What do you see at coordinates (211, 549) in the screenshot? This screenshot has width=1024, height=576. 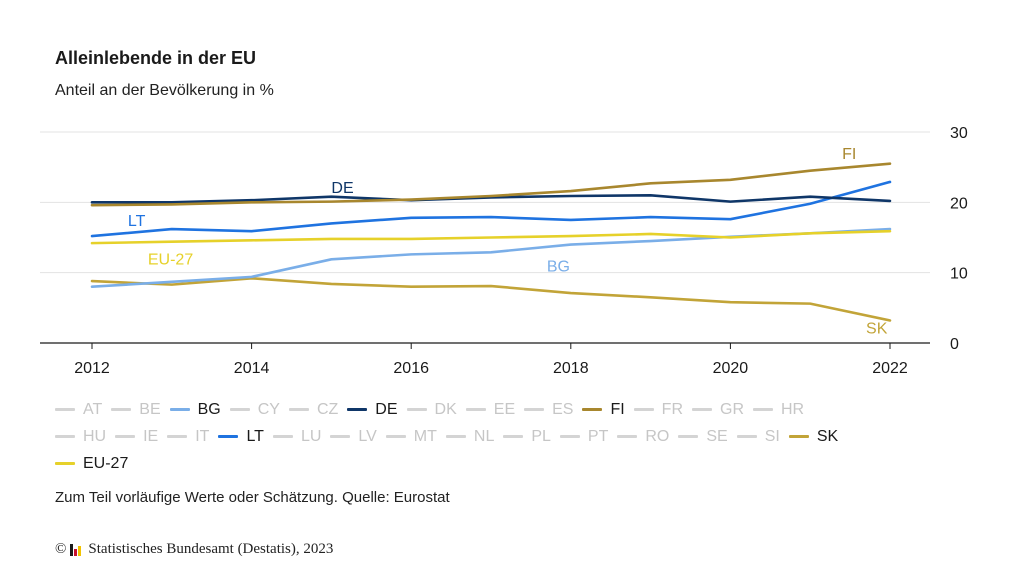 I see `footer-text: Statistisches Bundesamt (Destatis), 2023` at bounding box center [211, 549].